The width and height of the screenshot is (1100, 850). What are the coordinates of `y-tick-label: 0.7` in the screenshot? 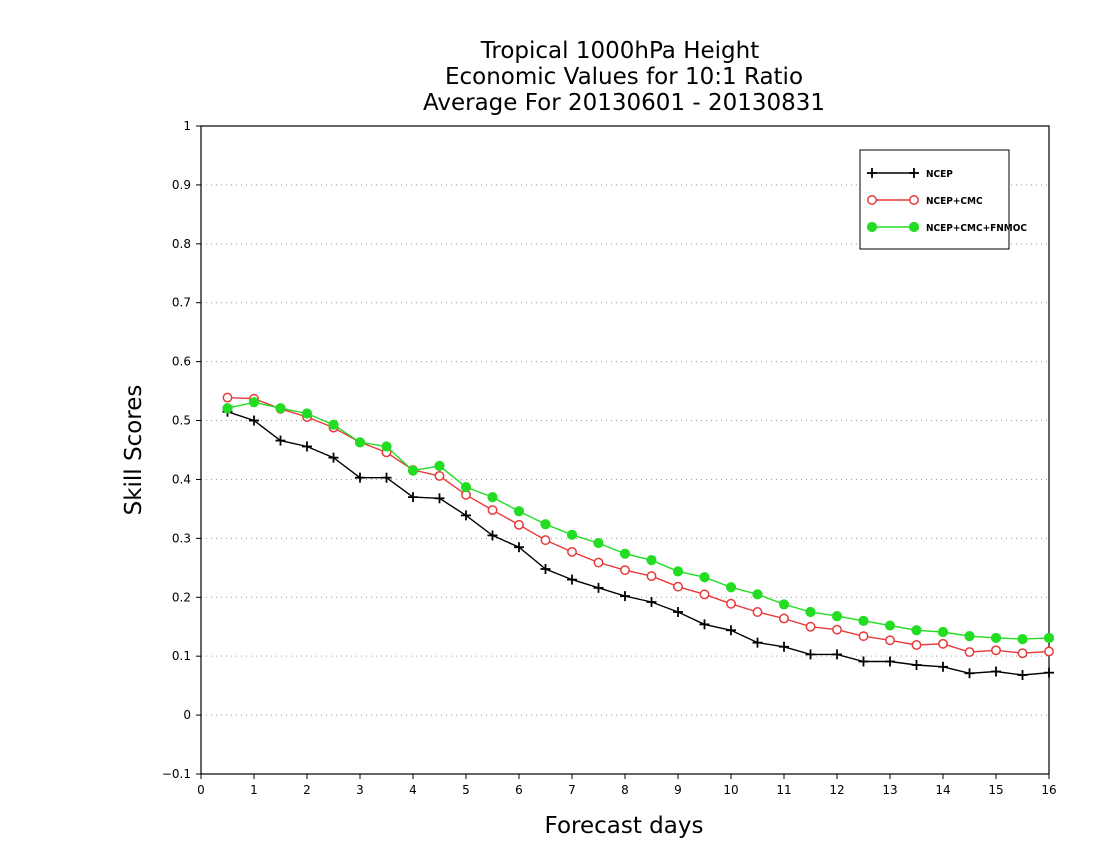 It's located at (181, 303).